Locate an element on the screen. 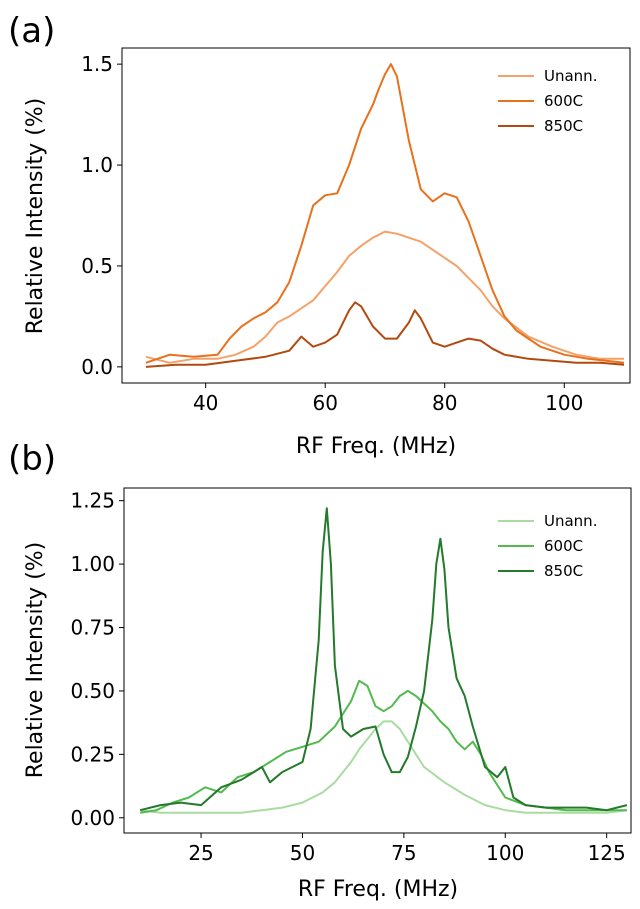 This screenshot has height=909, width=640. panel-b-x-axis-label: RF Freq. (MHz) is located at coordinates (378, 889).